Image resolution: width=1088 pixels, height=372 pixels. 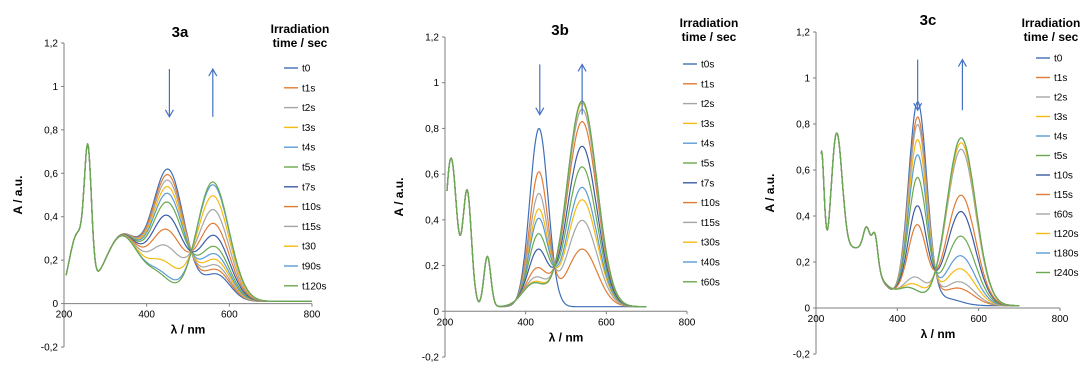 I want to click on legend-label-t7s: t7s, so click(x=308, y=187).